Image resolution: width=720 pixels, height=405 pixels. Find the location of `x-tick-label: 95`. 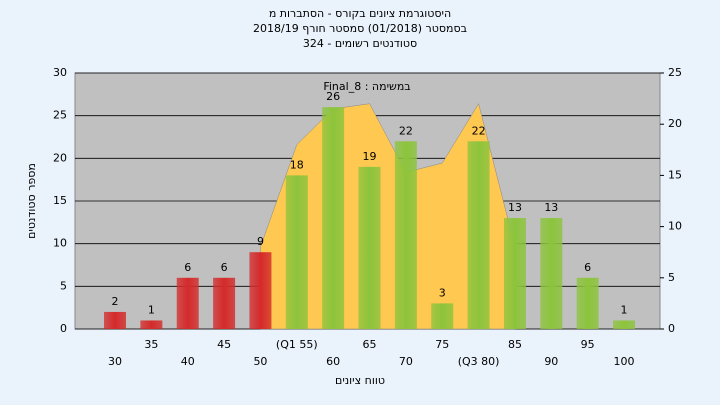

x-tick-label: 95 is located at coordinates (588, 344).